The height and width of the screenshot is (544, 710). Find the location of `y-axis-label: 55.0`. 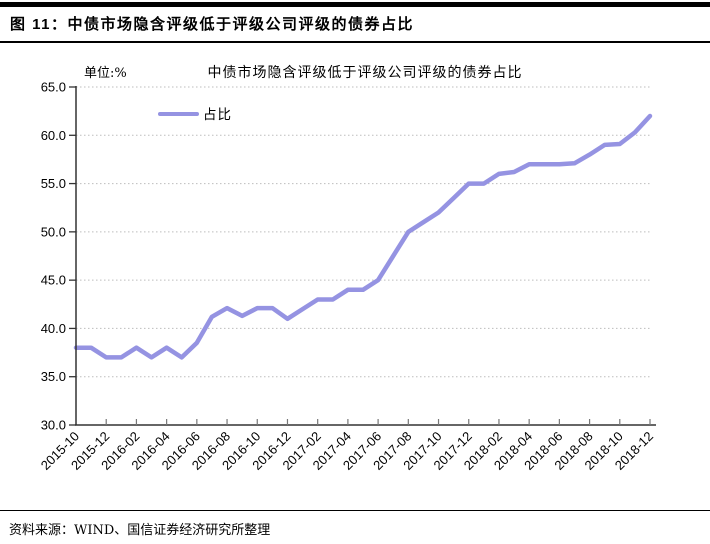

y-axis-label: 55.0 is located at coordinates (53, 183).